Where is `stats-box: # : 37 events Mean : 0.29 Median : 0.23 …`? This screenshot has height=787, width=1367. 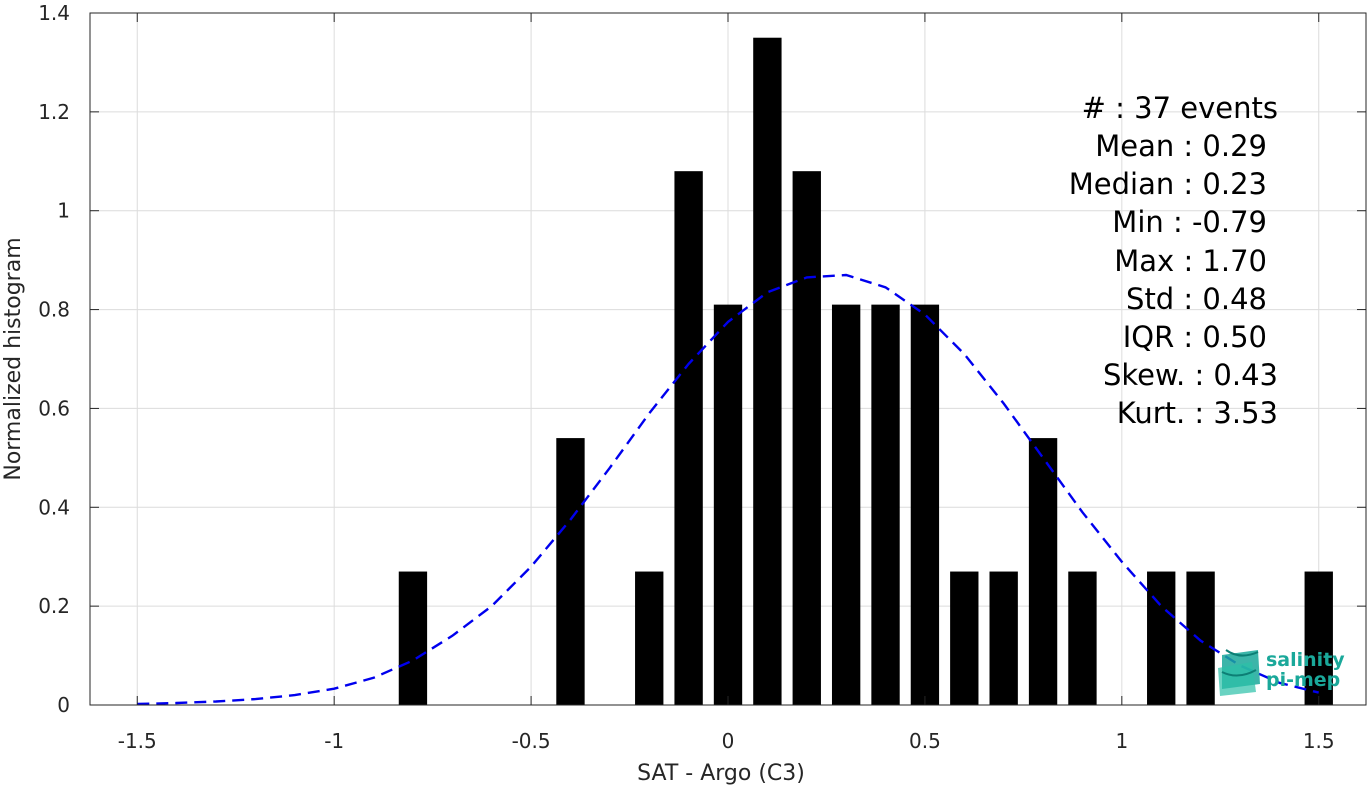 stats-box: # : 37 events Mean : 0.29 Median : 0.23 … is located at coordinates (1173, 260).